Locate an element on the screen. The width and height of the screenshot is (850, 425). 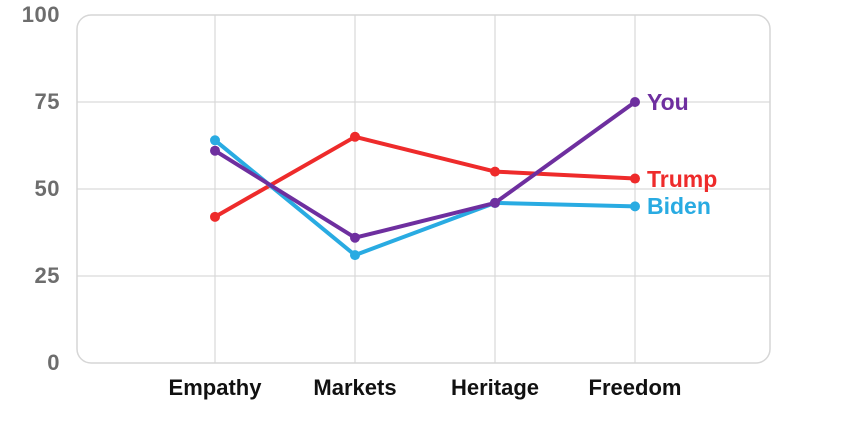
series-line-trump is located at coordinates (425, 176).